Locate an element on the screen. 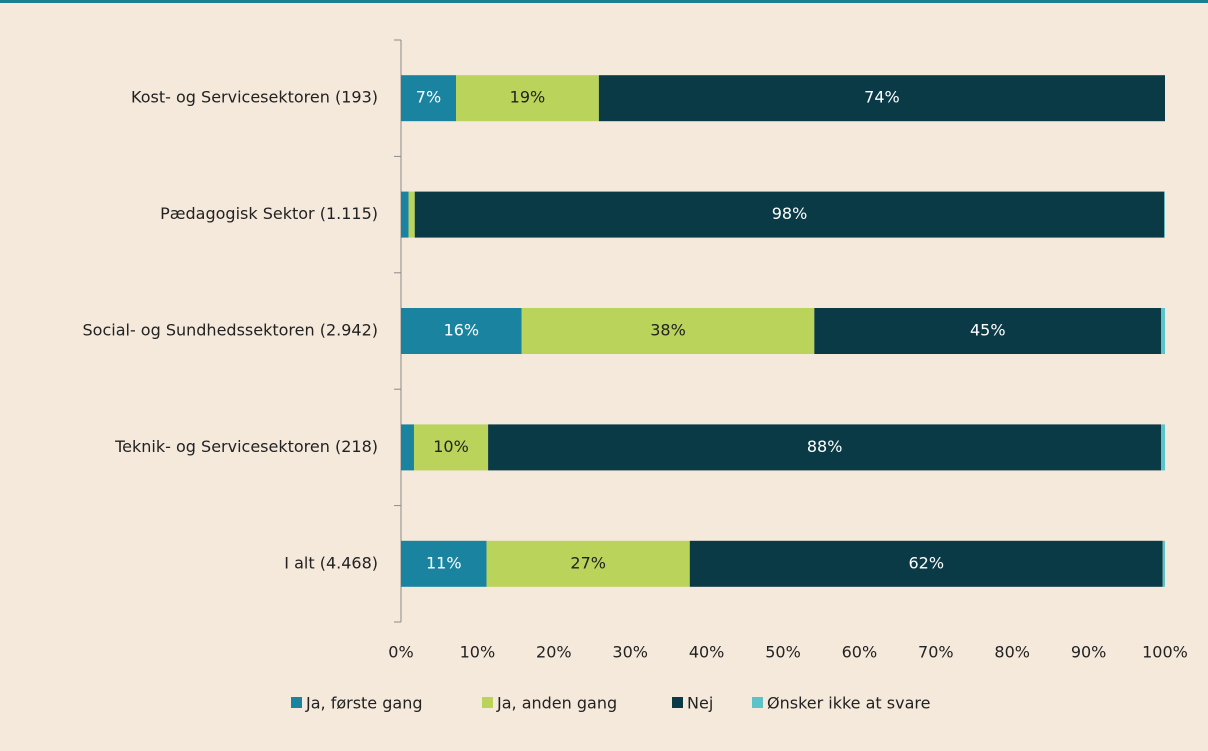  x-tick-label: 70% is located at coordinates (936, 652).